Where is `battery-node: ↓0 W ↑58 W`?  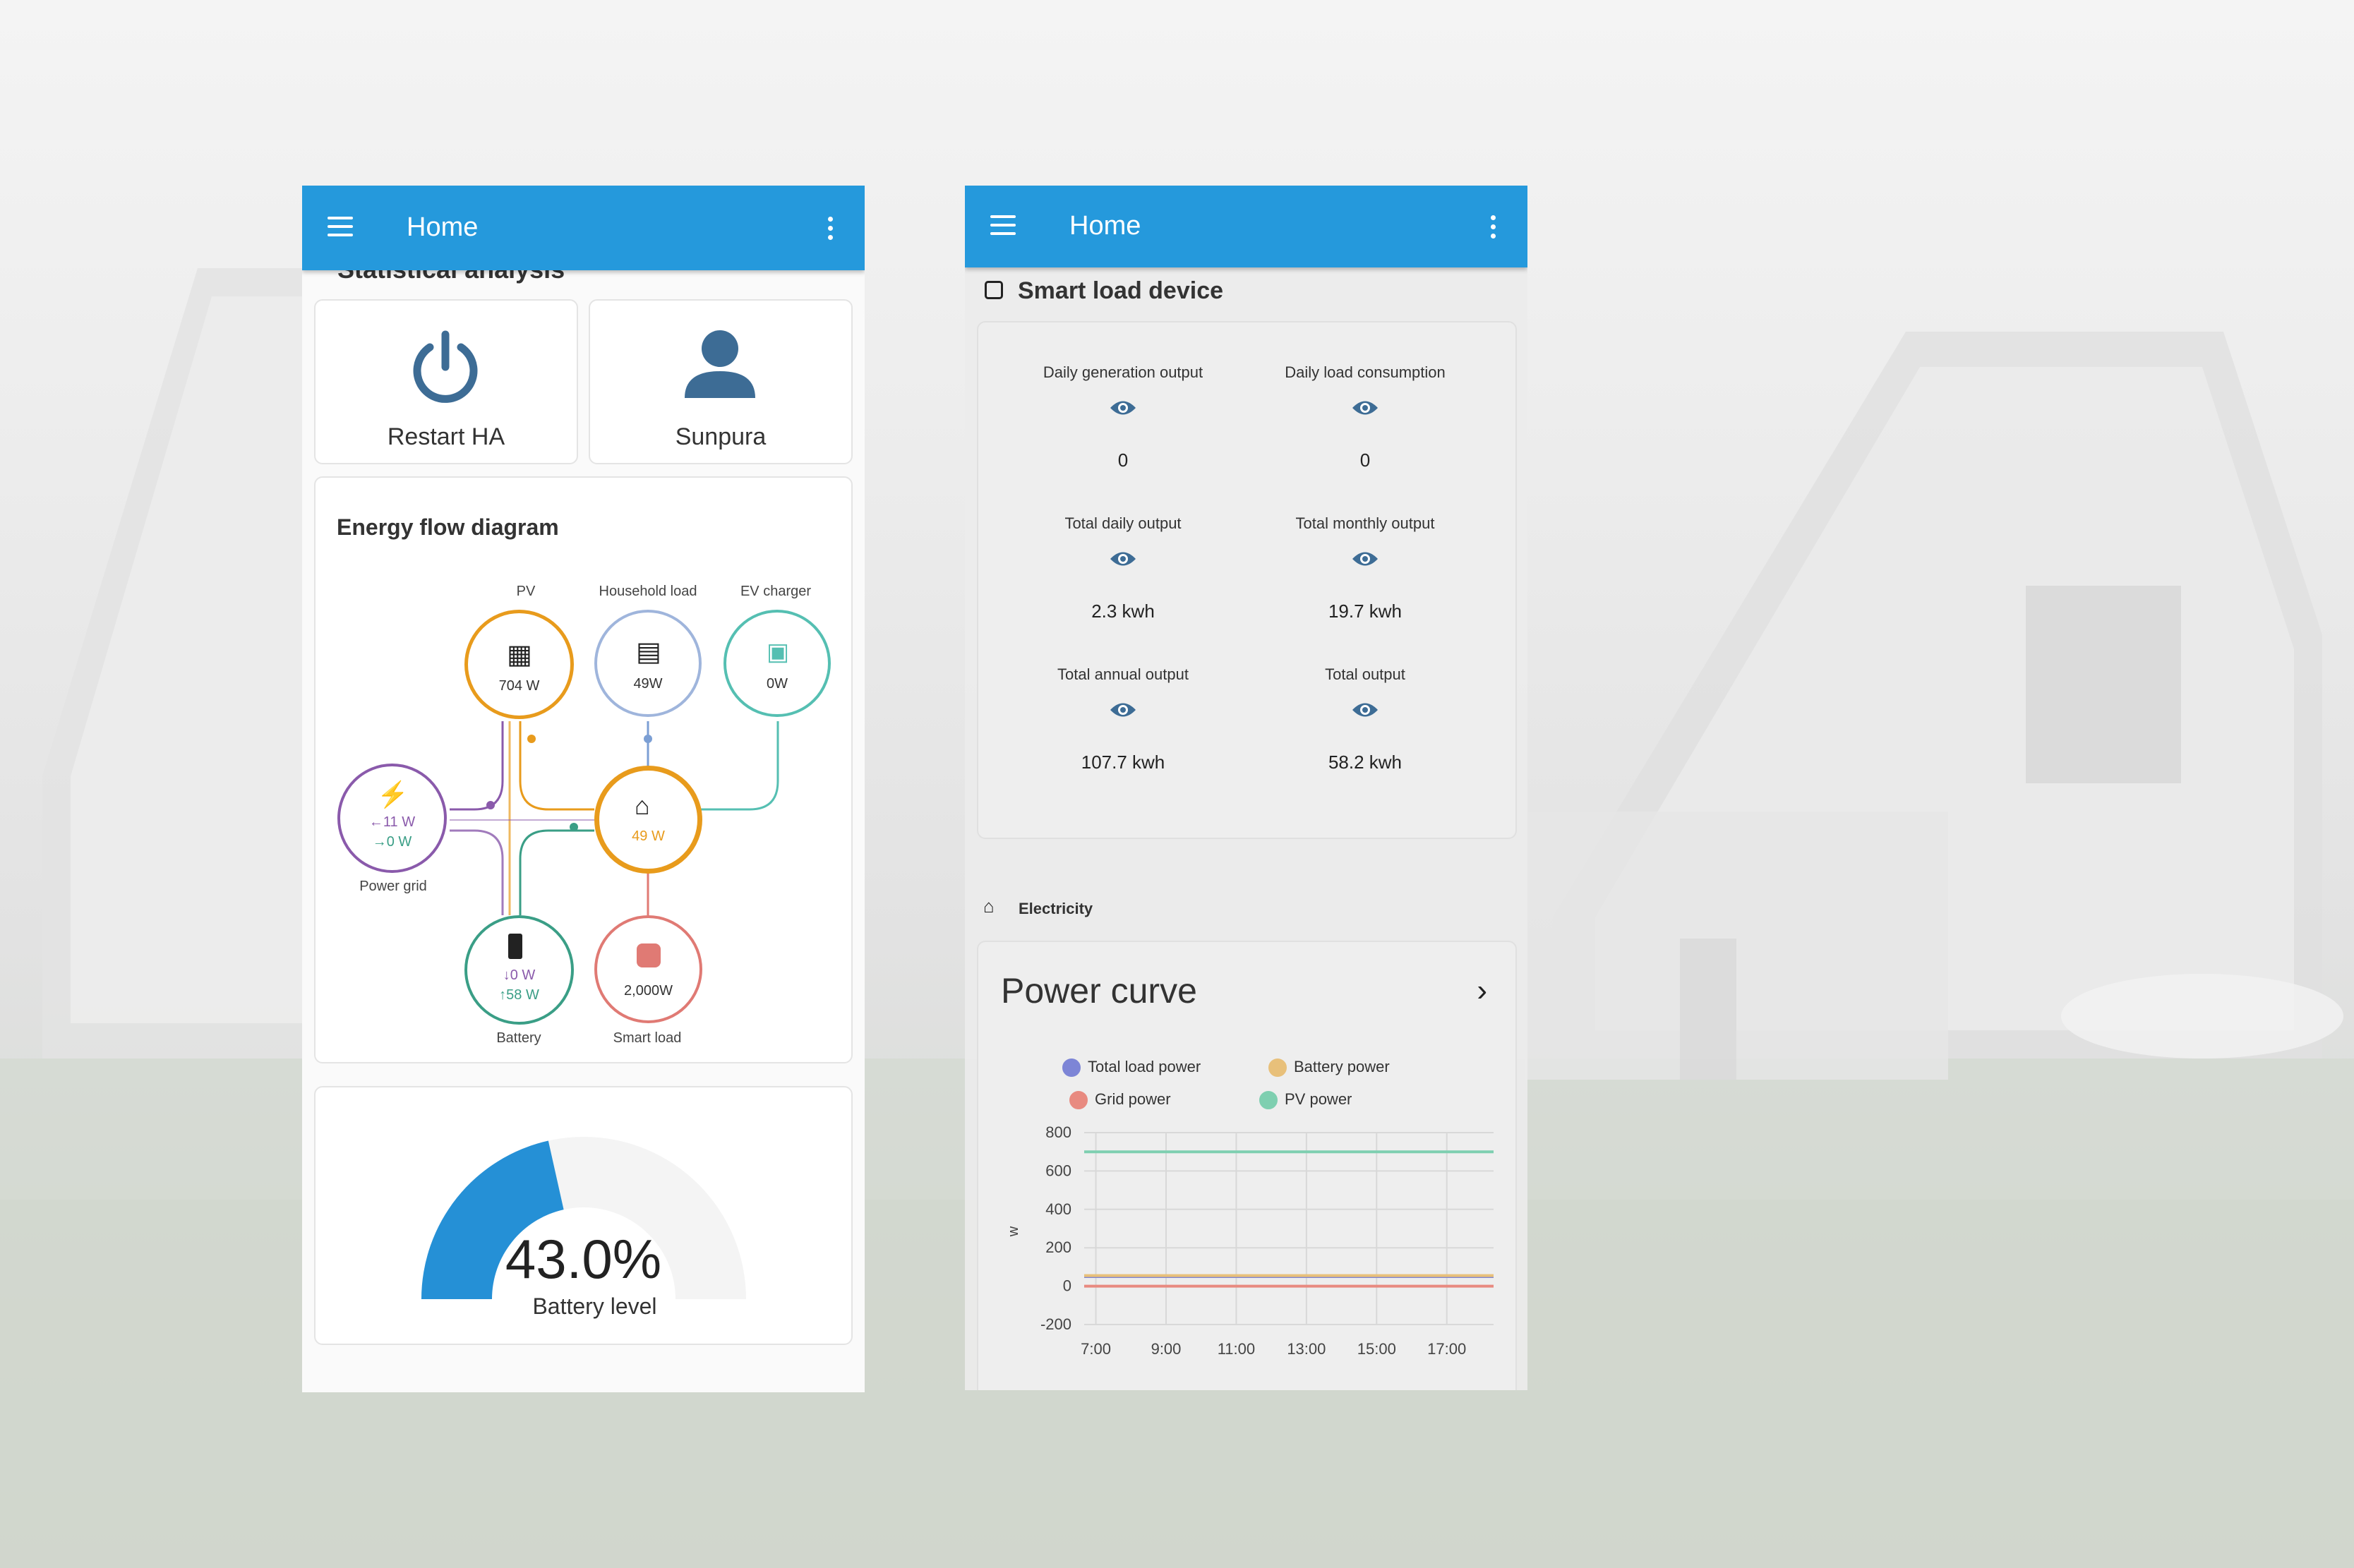
battery-node: ↓0 W ↑58 W is located at coordinates (519, 970).